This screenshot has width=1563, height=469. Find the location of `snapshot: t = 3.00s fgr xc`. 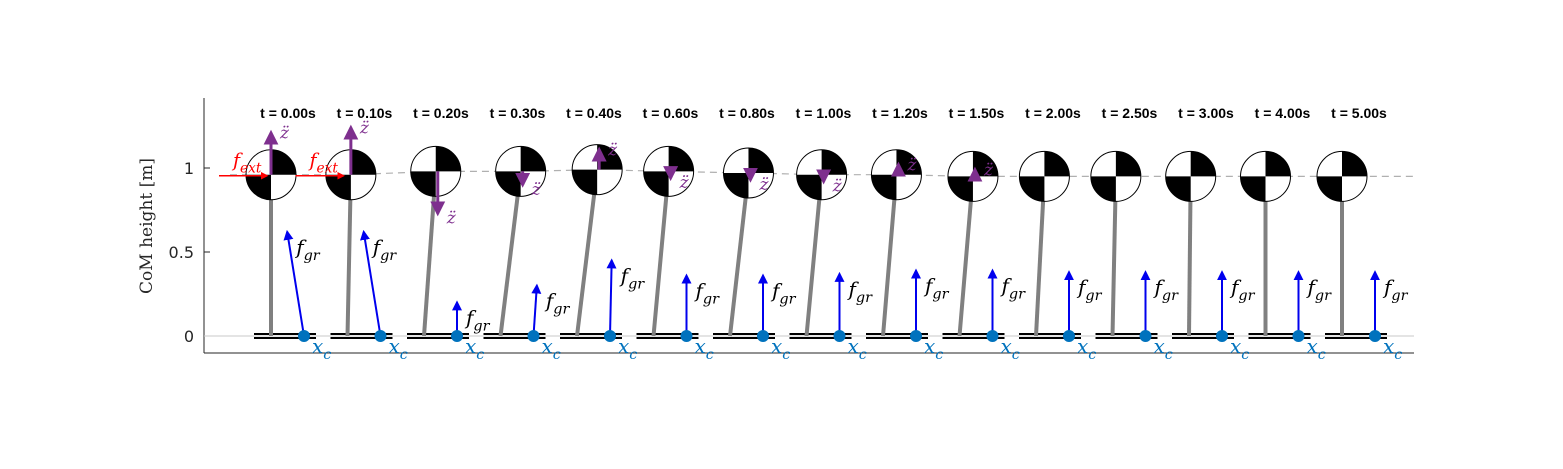

snapshot: t = 3.00s fgr xc is located at coordinates (1210, 234).